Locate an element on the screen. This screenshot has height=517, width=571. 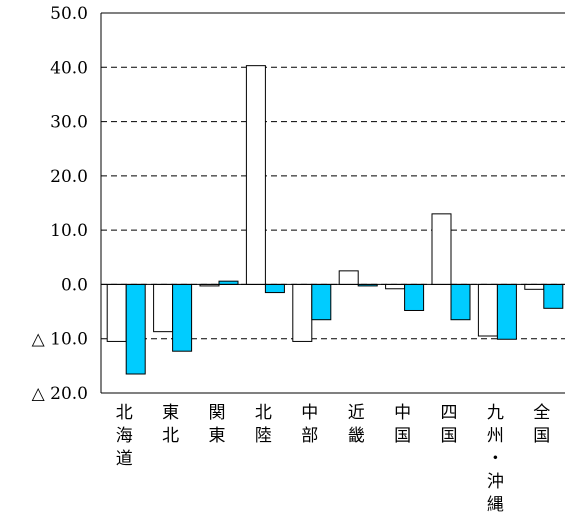
x-category-label: 道 is located at coordinates (124, 459).